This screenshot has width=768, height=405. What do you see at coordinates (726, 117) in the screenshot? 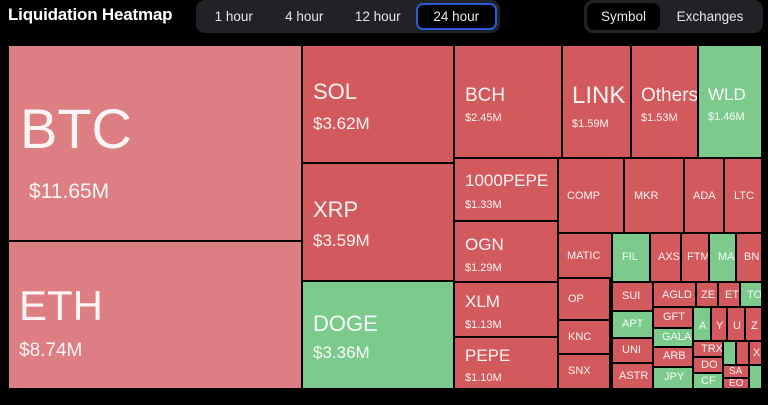
I see `tile-value: $1.46M` at bounding box center [726, 117].